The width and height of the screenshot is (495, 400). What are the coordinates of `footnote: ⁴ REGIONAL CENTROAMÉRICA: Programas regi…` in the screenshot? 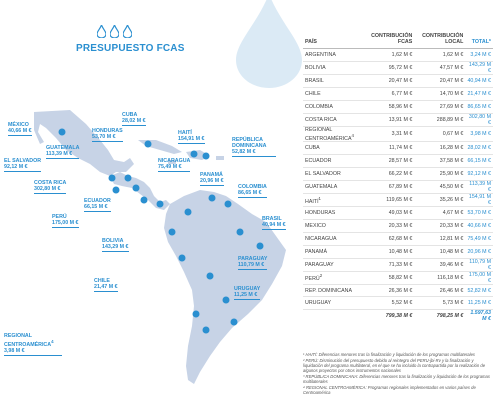 It's located at (389, 390).